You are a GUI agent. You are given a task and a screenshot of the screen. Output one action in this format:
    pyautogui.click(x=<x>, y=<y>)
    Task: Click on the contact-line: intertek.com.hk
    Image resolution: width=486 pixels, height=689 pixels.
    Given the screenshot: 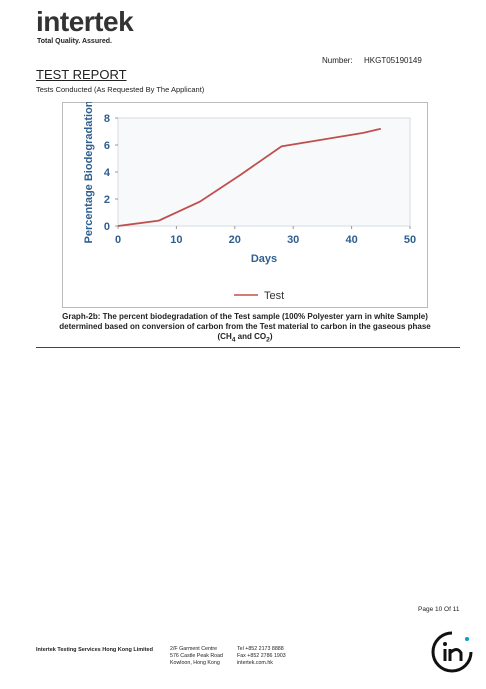 What is the action you would take?
    pyautogui.click(x=255, y=663)
    